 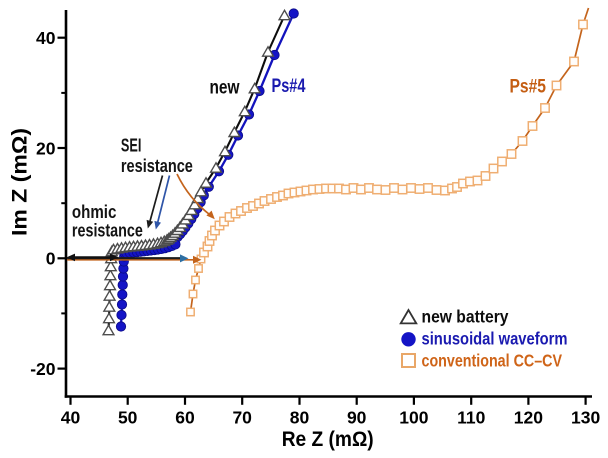 I want to click on svg-text: 110, so click(x=471, y=417).